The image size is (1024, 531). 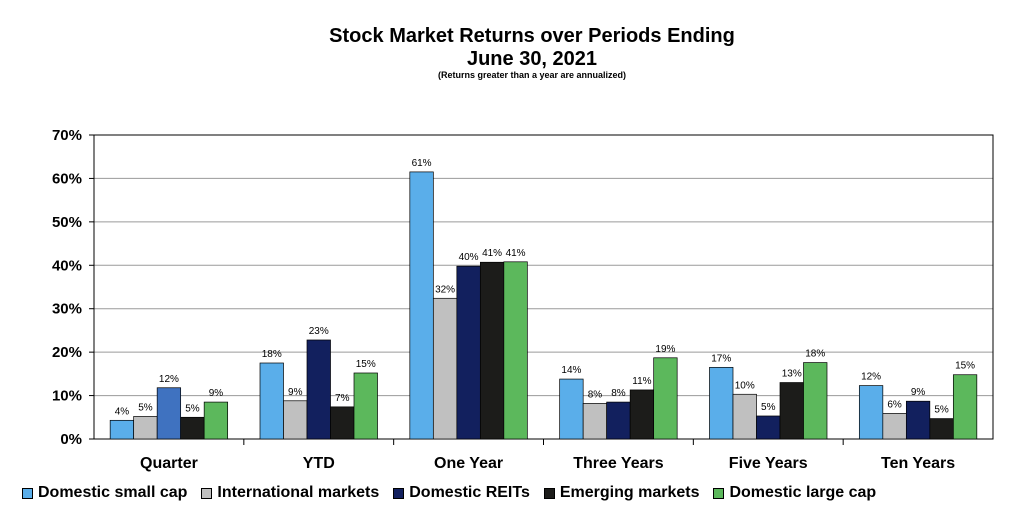 I want to click on y-tick-label: 30%, so click(x=67, y=309).